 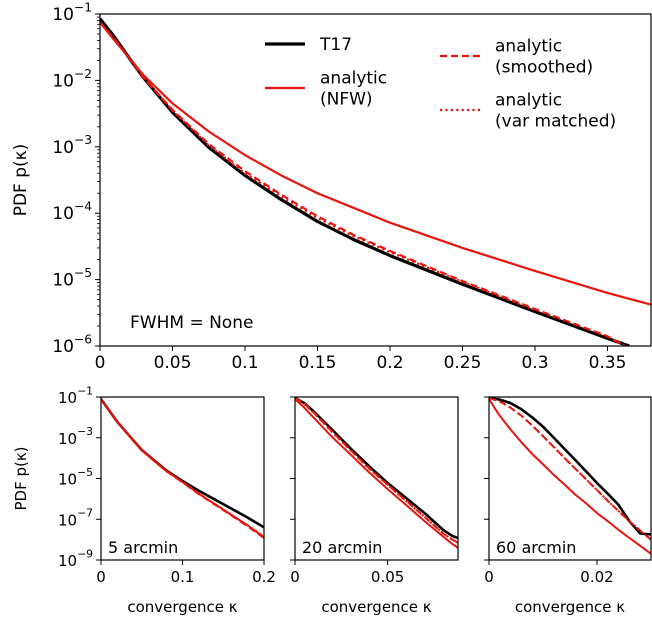 What do you see at coordinates (463, 363) in the screenshot?
I see `x-tick-label: 0.25` at bounding box center [463, 363].